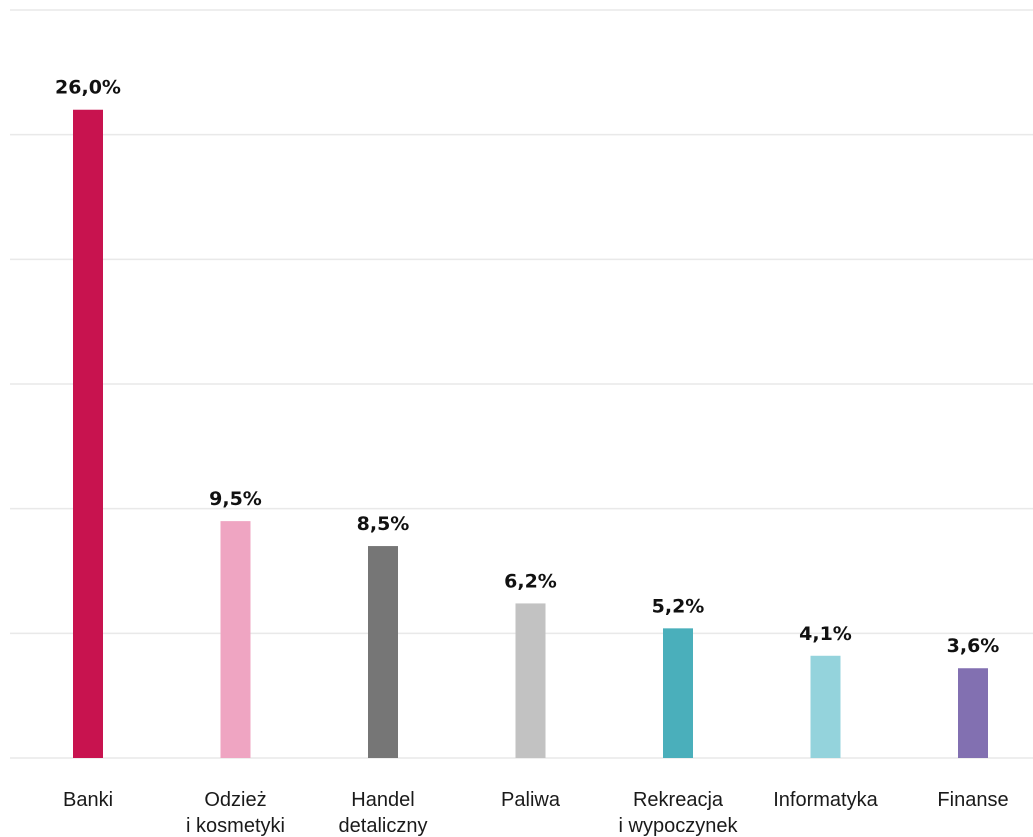 The width and height of the screenshot is (1033, 837). Describe the element at coordinates (382, 800) in the screenshot. I see `category-label-line: Handel` at that location.